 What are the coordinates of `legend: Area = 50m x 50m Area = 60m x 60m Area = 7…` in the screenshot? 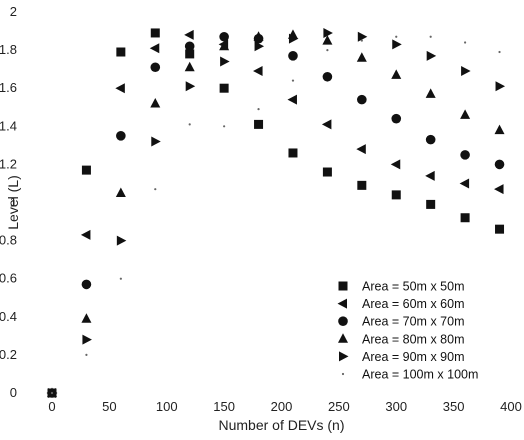 It's located at (407, 331).